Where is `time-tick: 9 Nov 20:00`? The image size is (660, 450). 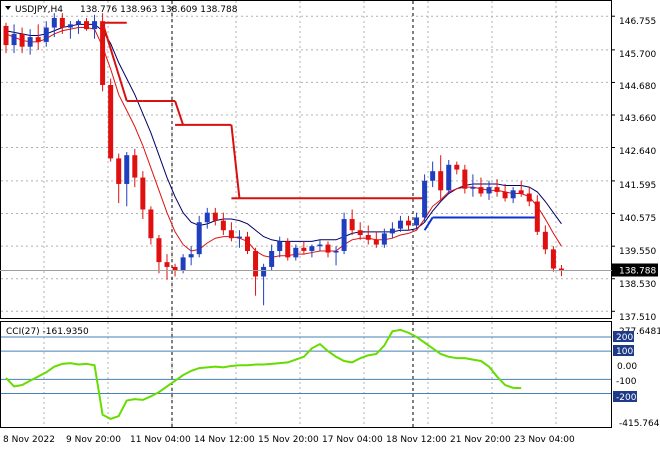
time-tick: 9 Nov 20:00 is located at coordinates (93, 440).